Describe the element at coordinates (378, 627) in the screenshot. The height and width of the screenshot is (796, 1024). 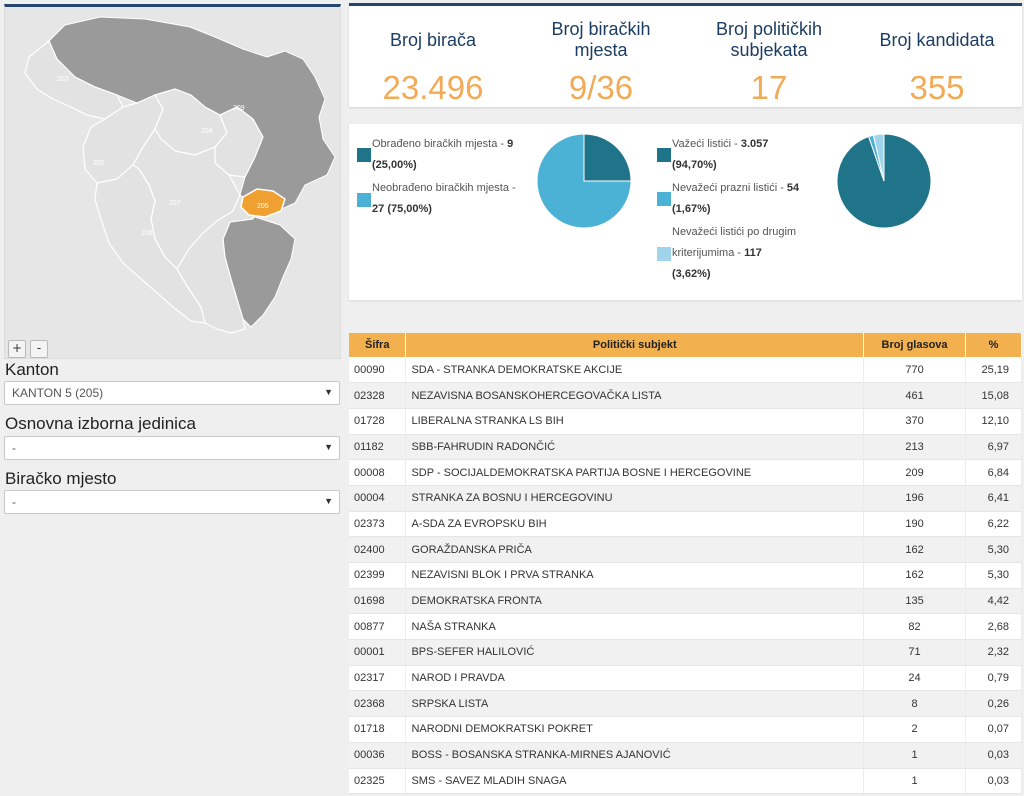
I see `party-code-cell: 00877` at that location.